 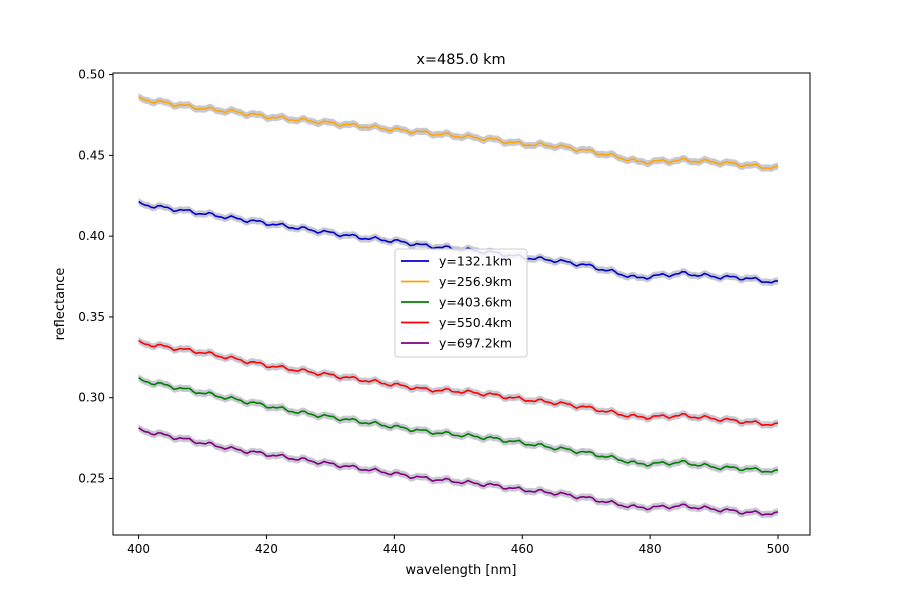 What do you see at coordinates (138, 549) in the screenshot?
I see `x-tick-label: 400` at bounding box center [138, 549].